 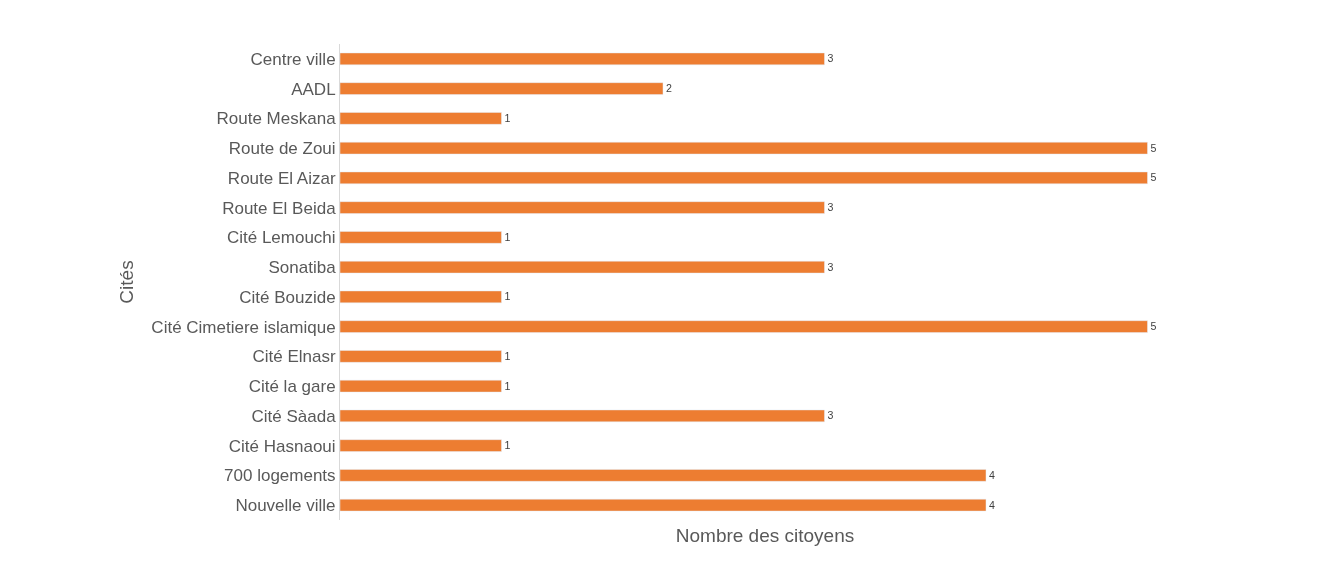 What do you see at coordinates (281, 238) in the screenshot?
I see `y-tick-label: Cité Lemouchi` at bounding box center [281, 238].